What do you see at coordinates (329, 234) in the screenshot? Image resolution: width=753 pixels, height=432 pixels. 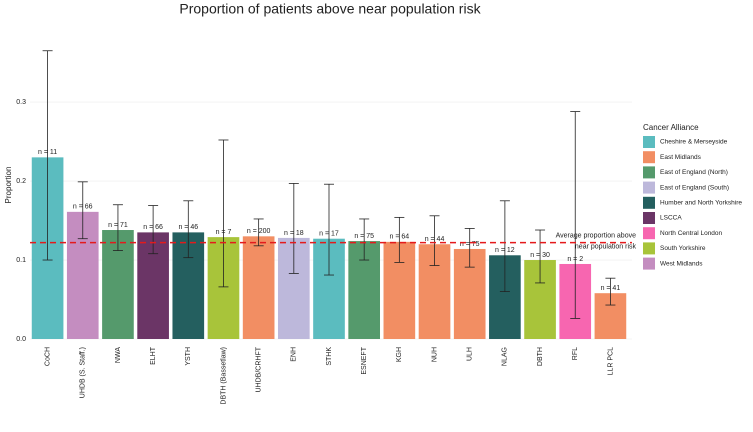 I see `n-label: n = 17` at bounding box center [329, 234].